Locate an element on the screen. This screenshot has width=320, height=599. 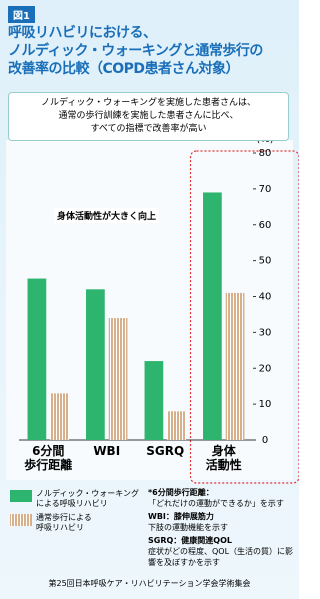
y-tick-label: 80 is located at coordinates (265, 153).